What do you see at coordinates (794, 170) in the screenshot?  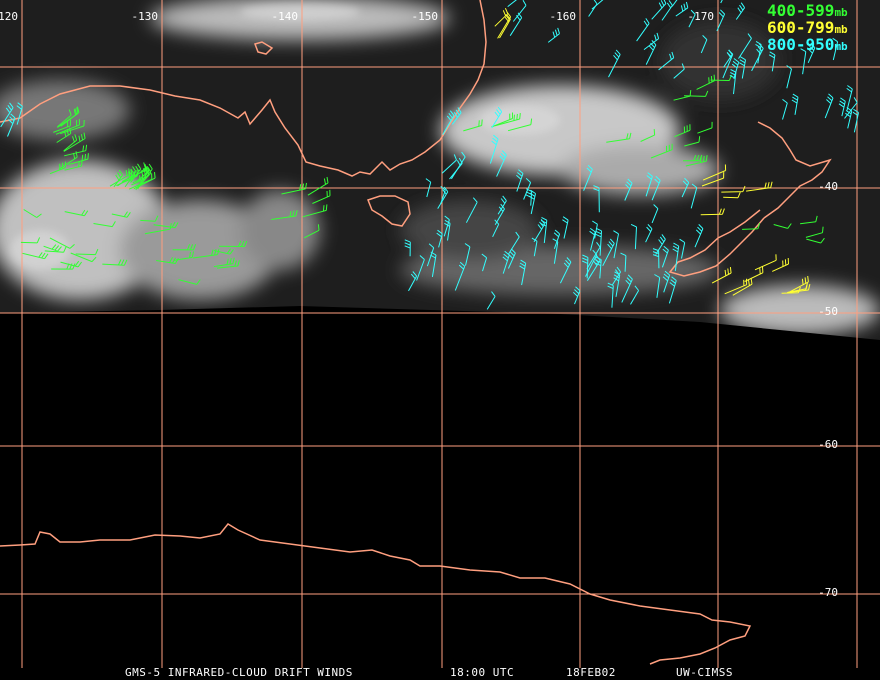 I see `nz-north-coast` at bounding box center [794, 170].